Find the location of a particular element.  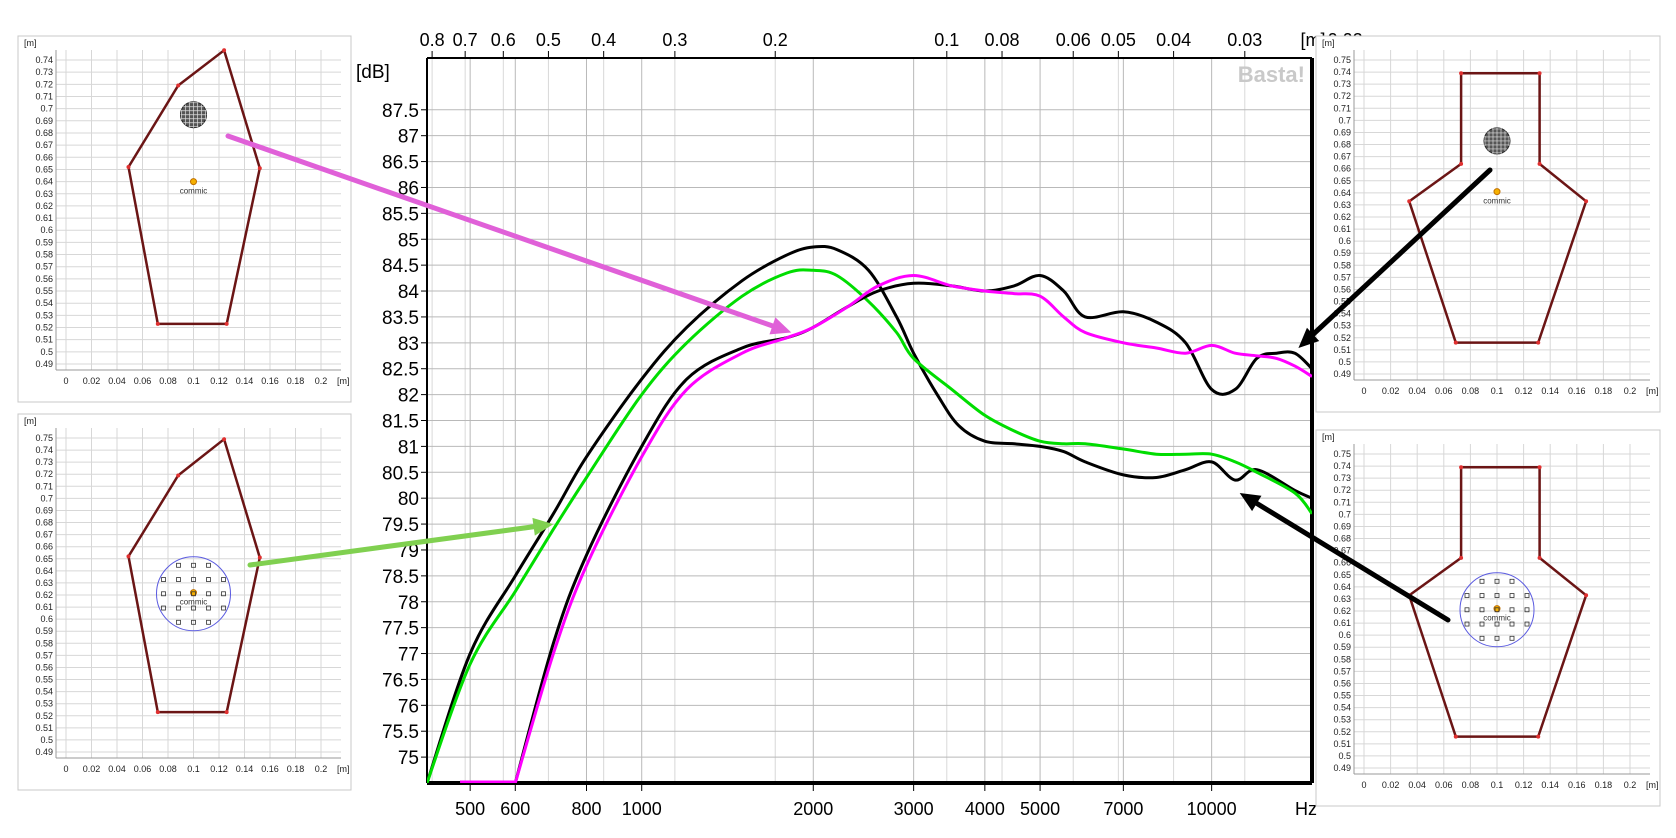

y-tick-label: 75.5 is located at coordinates (400, 732).